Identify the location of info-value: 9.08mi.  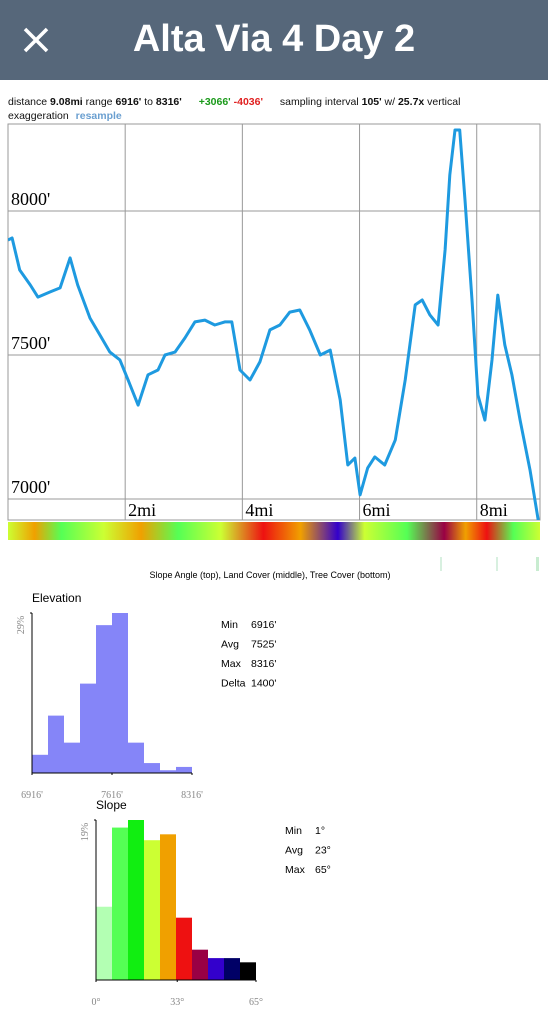
(66, 102).